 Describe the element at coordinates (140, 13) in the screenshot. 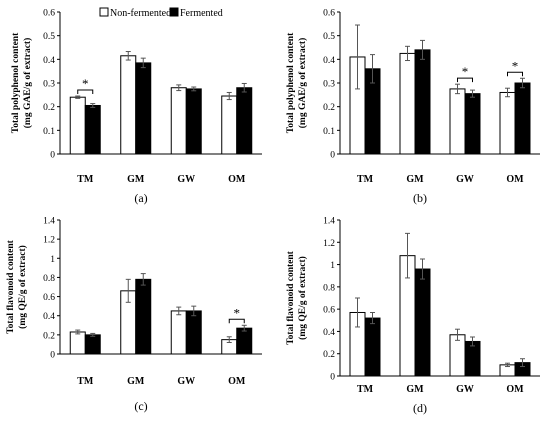

I see `legend-label-non-fermented: Non-fermented` at that location.